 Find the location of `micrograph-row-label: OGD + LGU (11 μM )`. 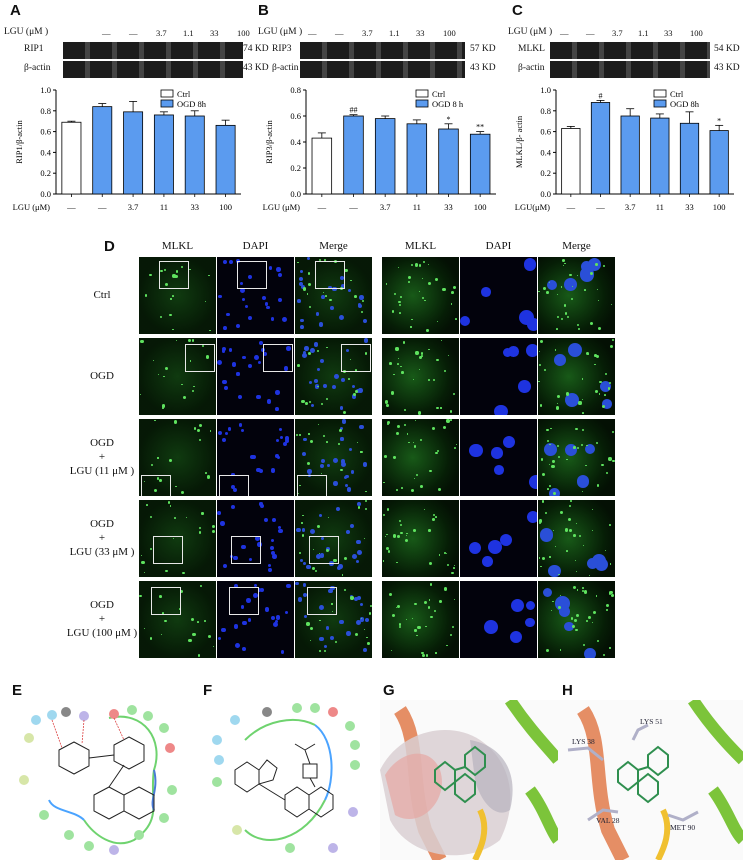

micrograph-row-label: OGD + LGU (11 μM ) is located at coordinates (102, 457).